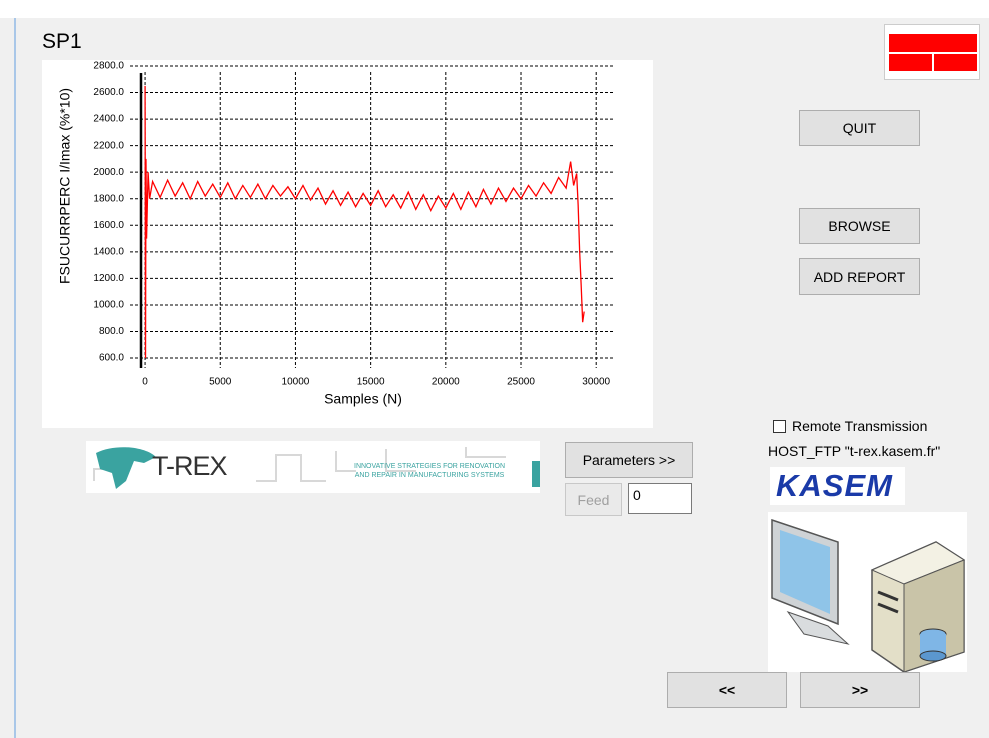 The image size is (989, 738). What do you see at coordinates (190, 466) in the screenshot?
I see `trex-name: T-REX` at bounding box center [190, 466].